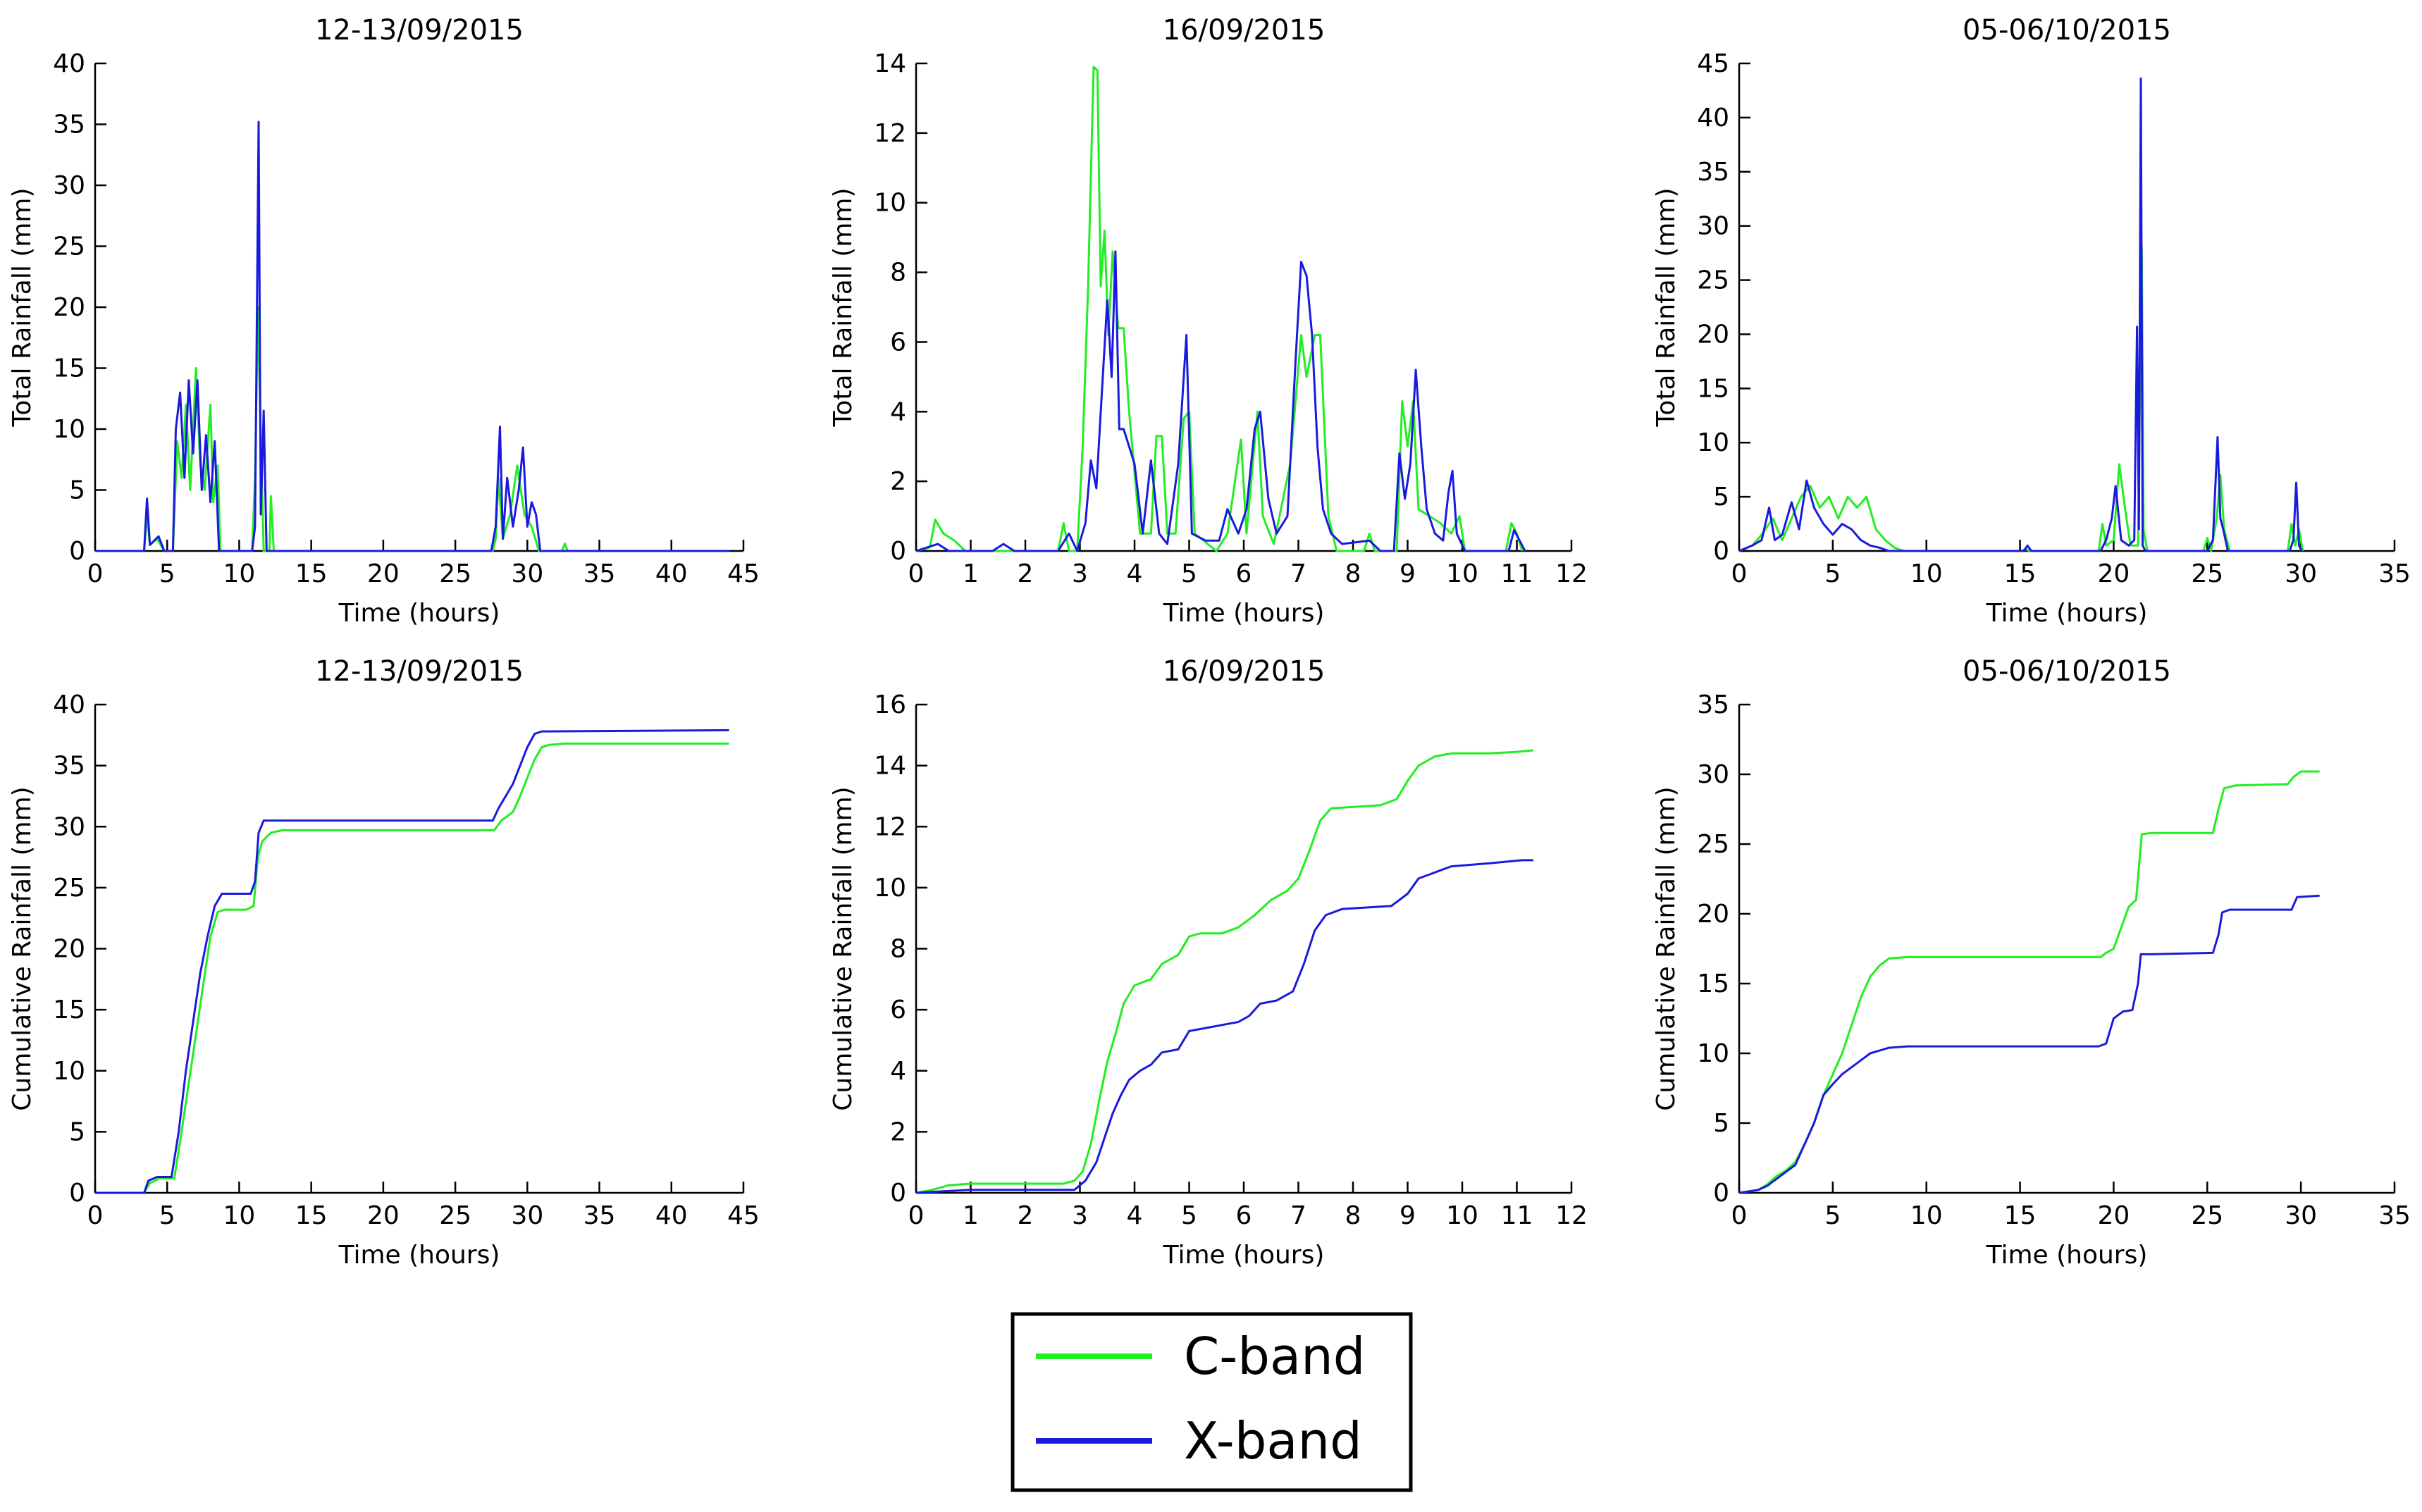  I want to click on x-tick-label: 6, so click(1244, 573).